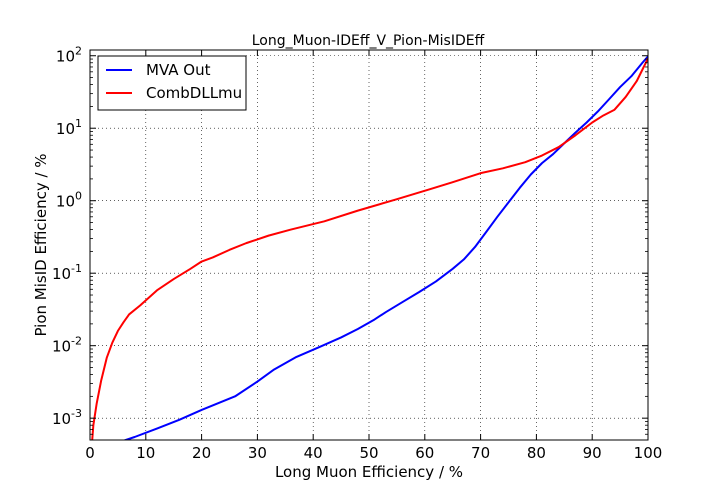 The width and height of the screenshot is (720, 504). I want to click on y-tick-label: 10⁰, so click(69, 200).